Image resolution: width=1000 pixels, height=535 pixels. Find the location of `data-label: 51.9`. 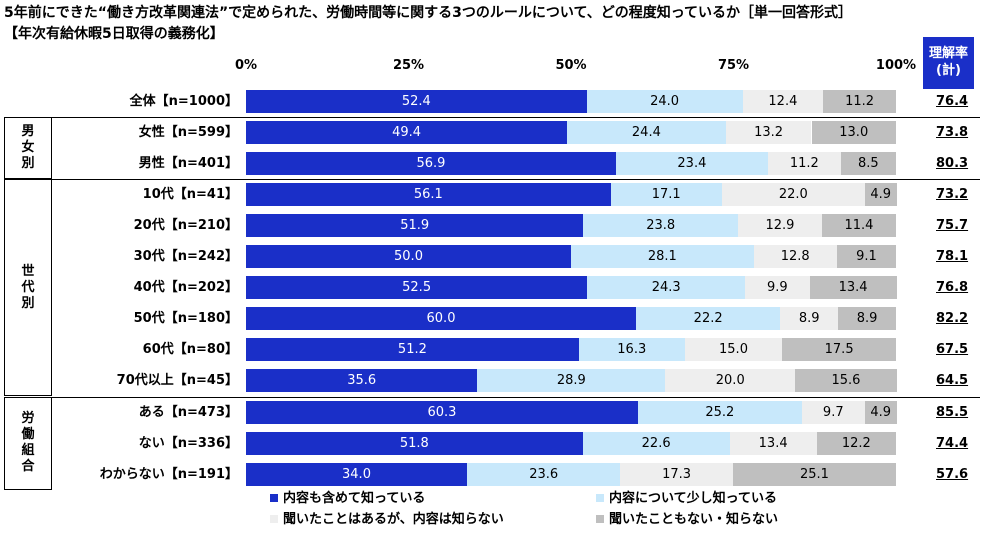

data-label: 51.9 is located at coordinates (415, 225).